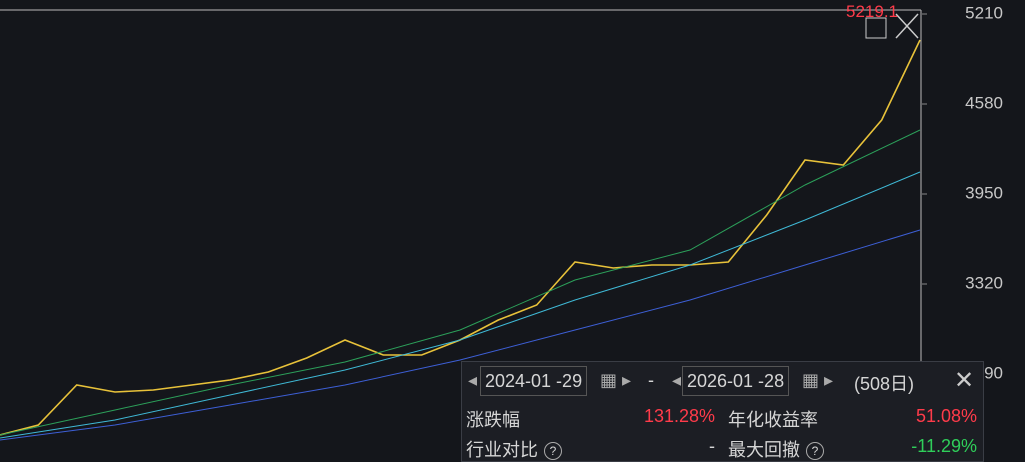  What do you see at coordinates (984, 192) in the screenshot?
I see `y-tick-label: 3950` at bounding box center [984, 192].